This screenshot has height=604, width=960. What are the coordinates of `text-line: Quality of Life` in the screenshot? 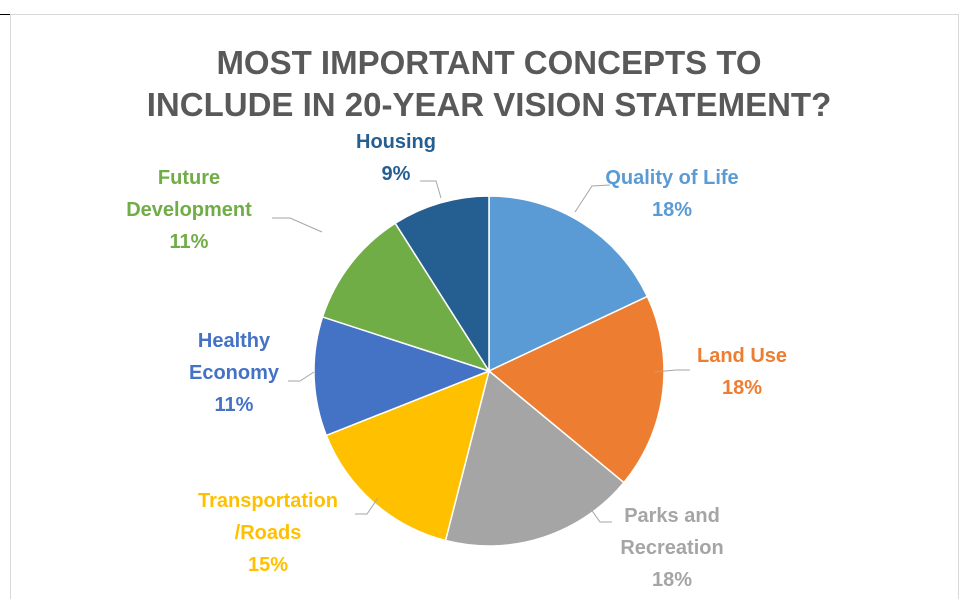 It's located at (671, 178).